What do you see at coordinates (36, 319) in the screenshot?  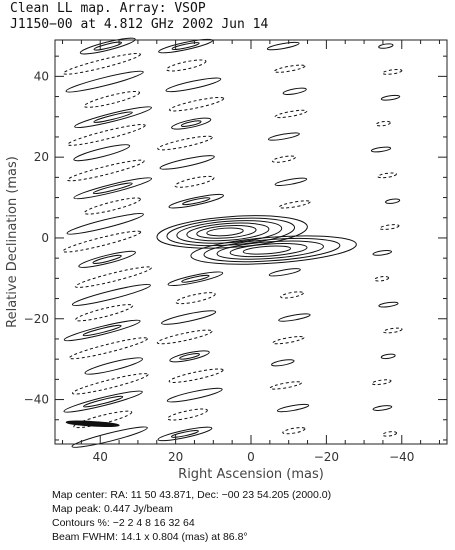 I see `y-tick-label: −20` at bounding box center [36, 319].